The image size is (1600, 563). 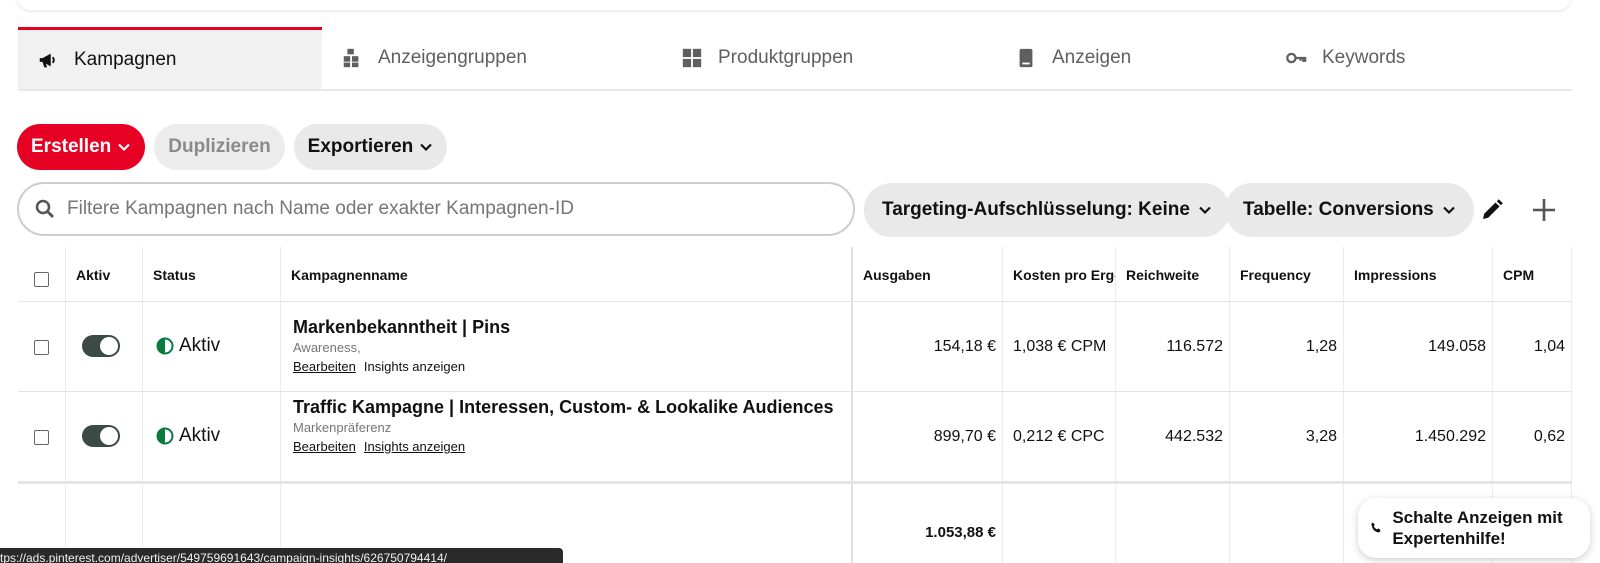 I want to click on create-button: Erstellen, so click(x=81, y=147).